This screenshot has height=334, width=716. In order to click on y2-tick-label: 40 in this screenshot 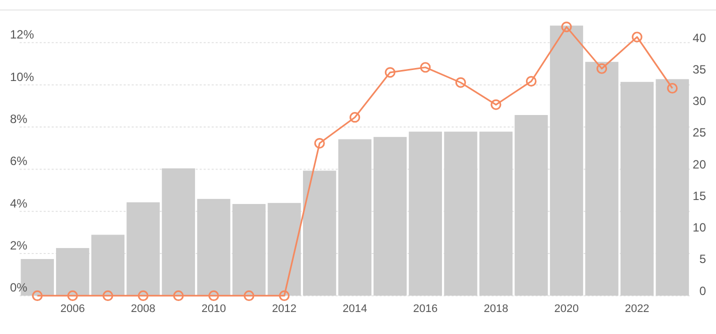, I will do `click(699, 37)`.